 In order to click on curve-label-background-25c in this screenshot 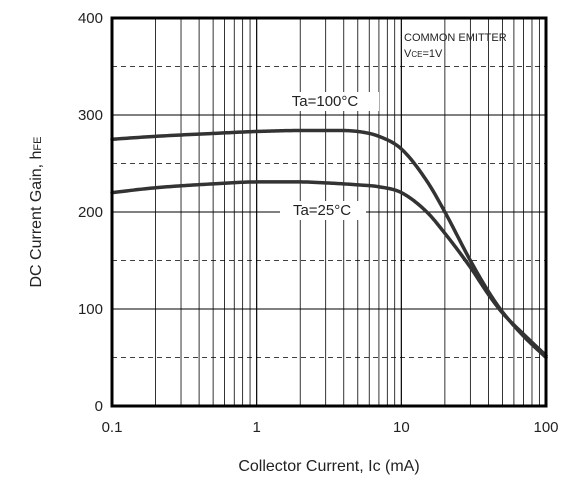, I will do `click(323, 210)`.